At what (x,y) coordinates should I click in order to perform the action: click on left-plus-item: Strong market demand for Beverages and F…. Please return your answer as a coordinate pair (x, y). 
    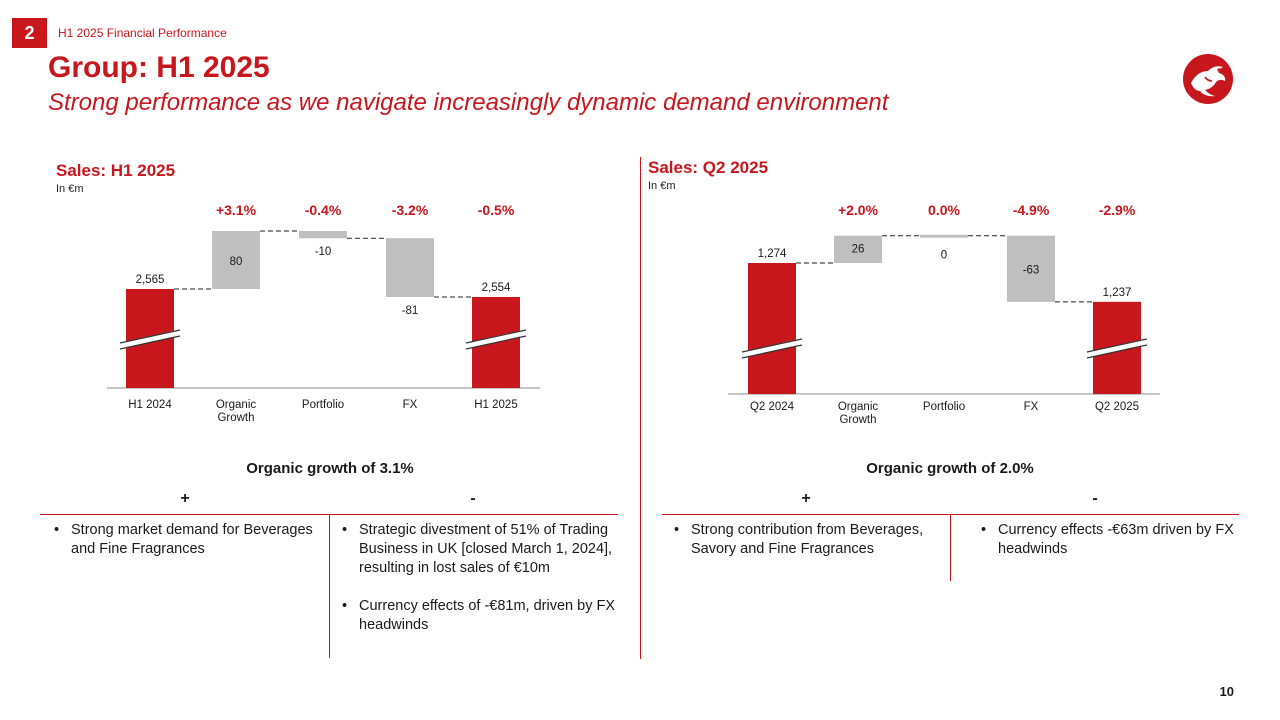
    Looking at the image, I should click on (195, 540).